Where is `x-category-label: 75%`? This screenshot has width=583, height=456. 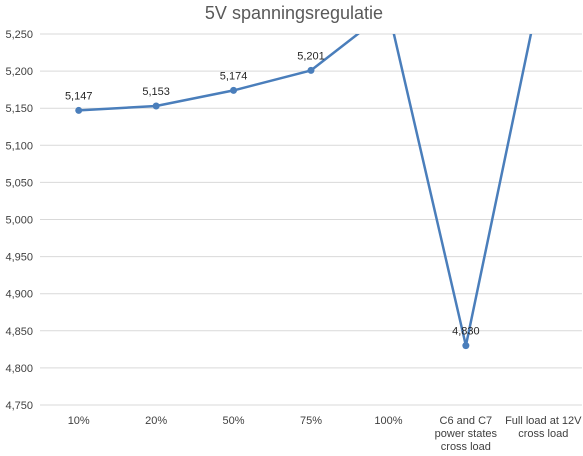
x-category-label: 75% is located at coordinates (311, 421).